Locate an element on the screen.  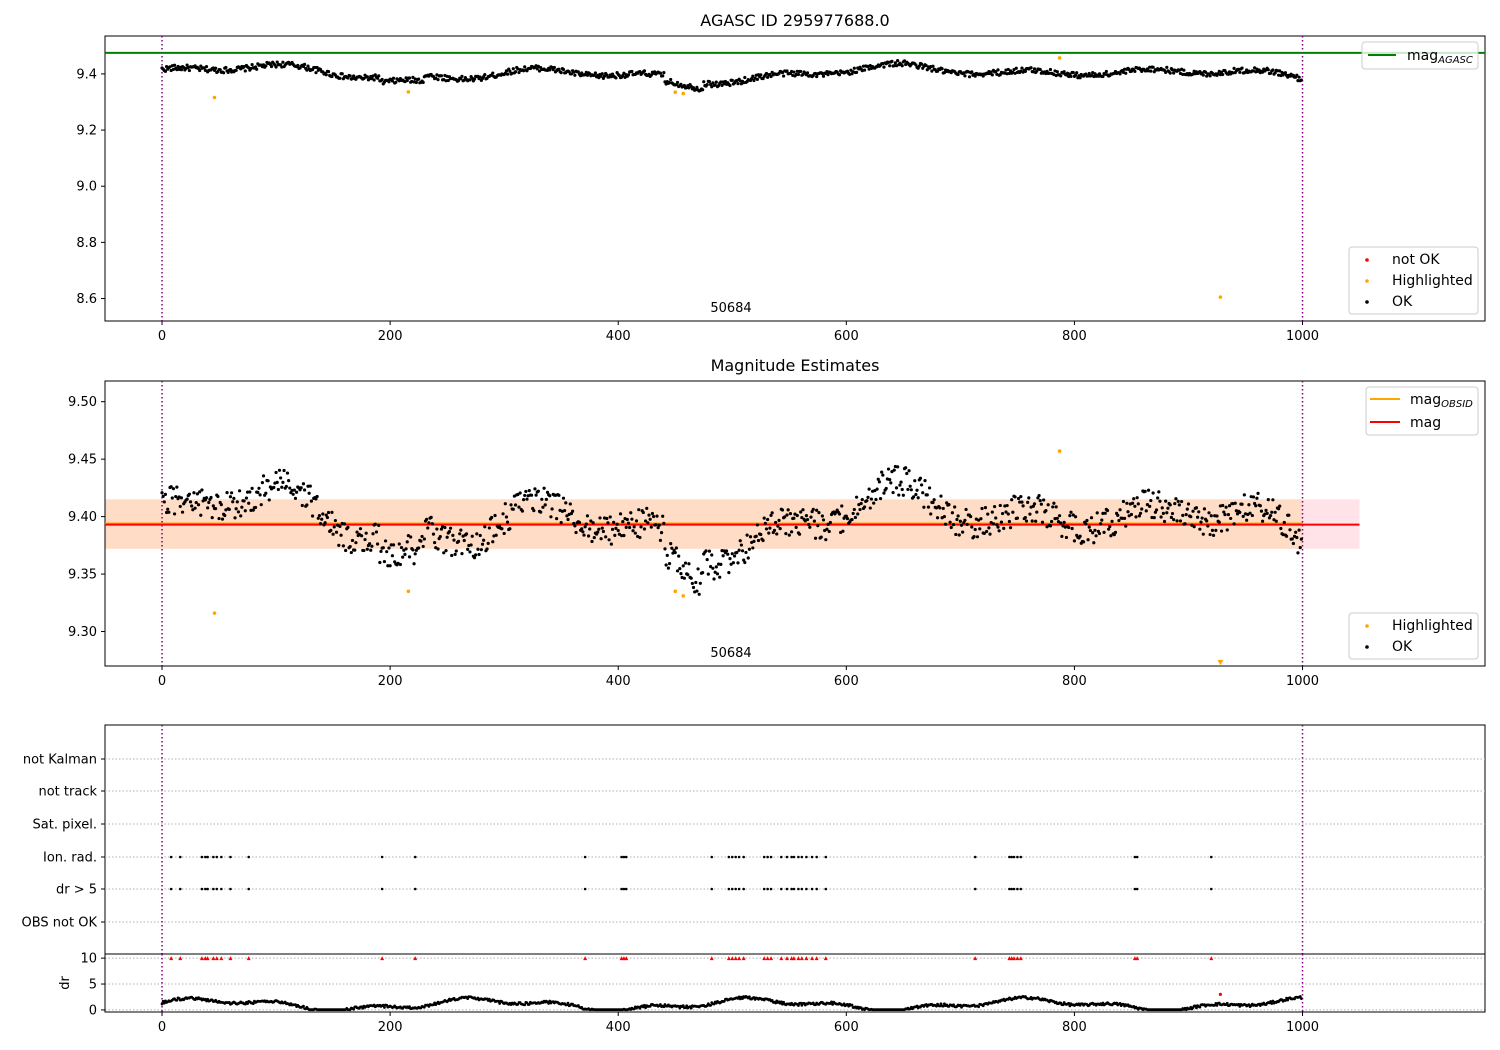
highlighted-offscale-marker is located at coordinates (1220, 662).